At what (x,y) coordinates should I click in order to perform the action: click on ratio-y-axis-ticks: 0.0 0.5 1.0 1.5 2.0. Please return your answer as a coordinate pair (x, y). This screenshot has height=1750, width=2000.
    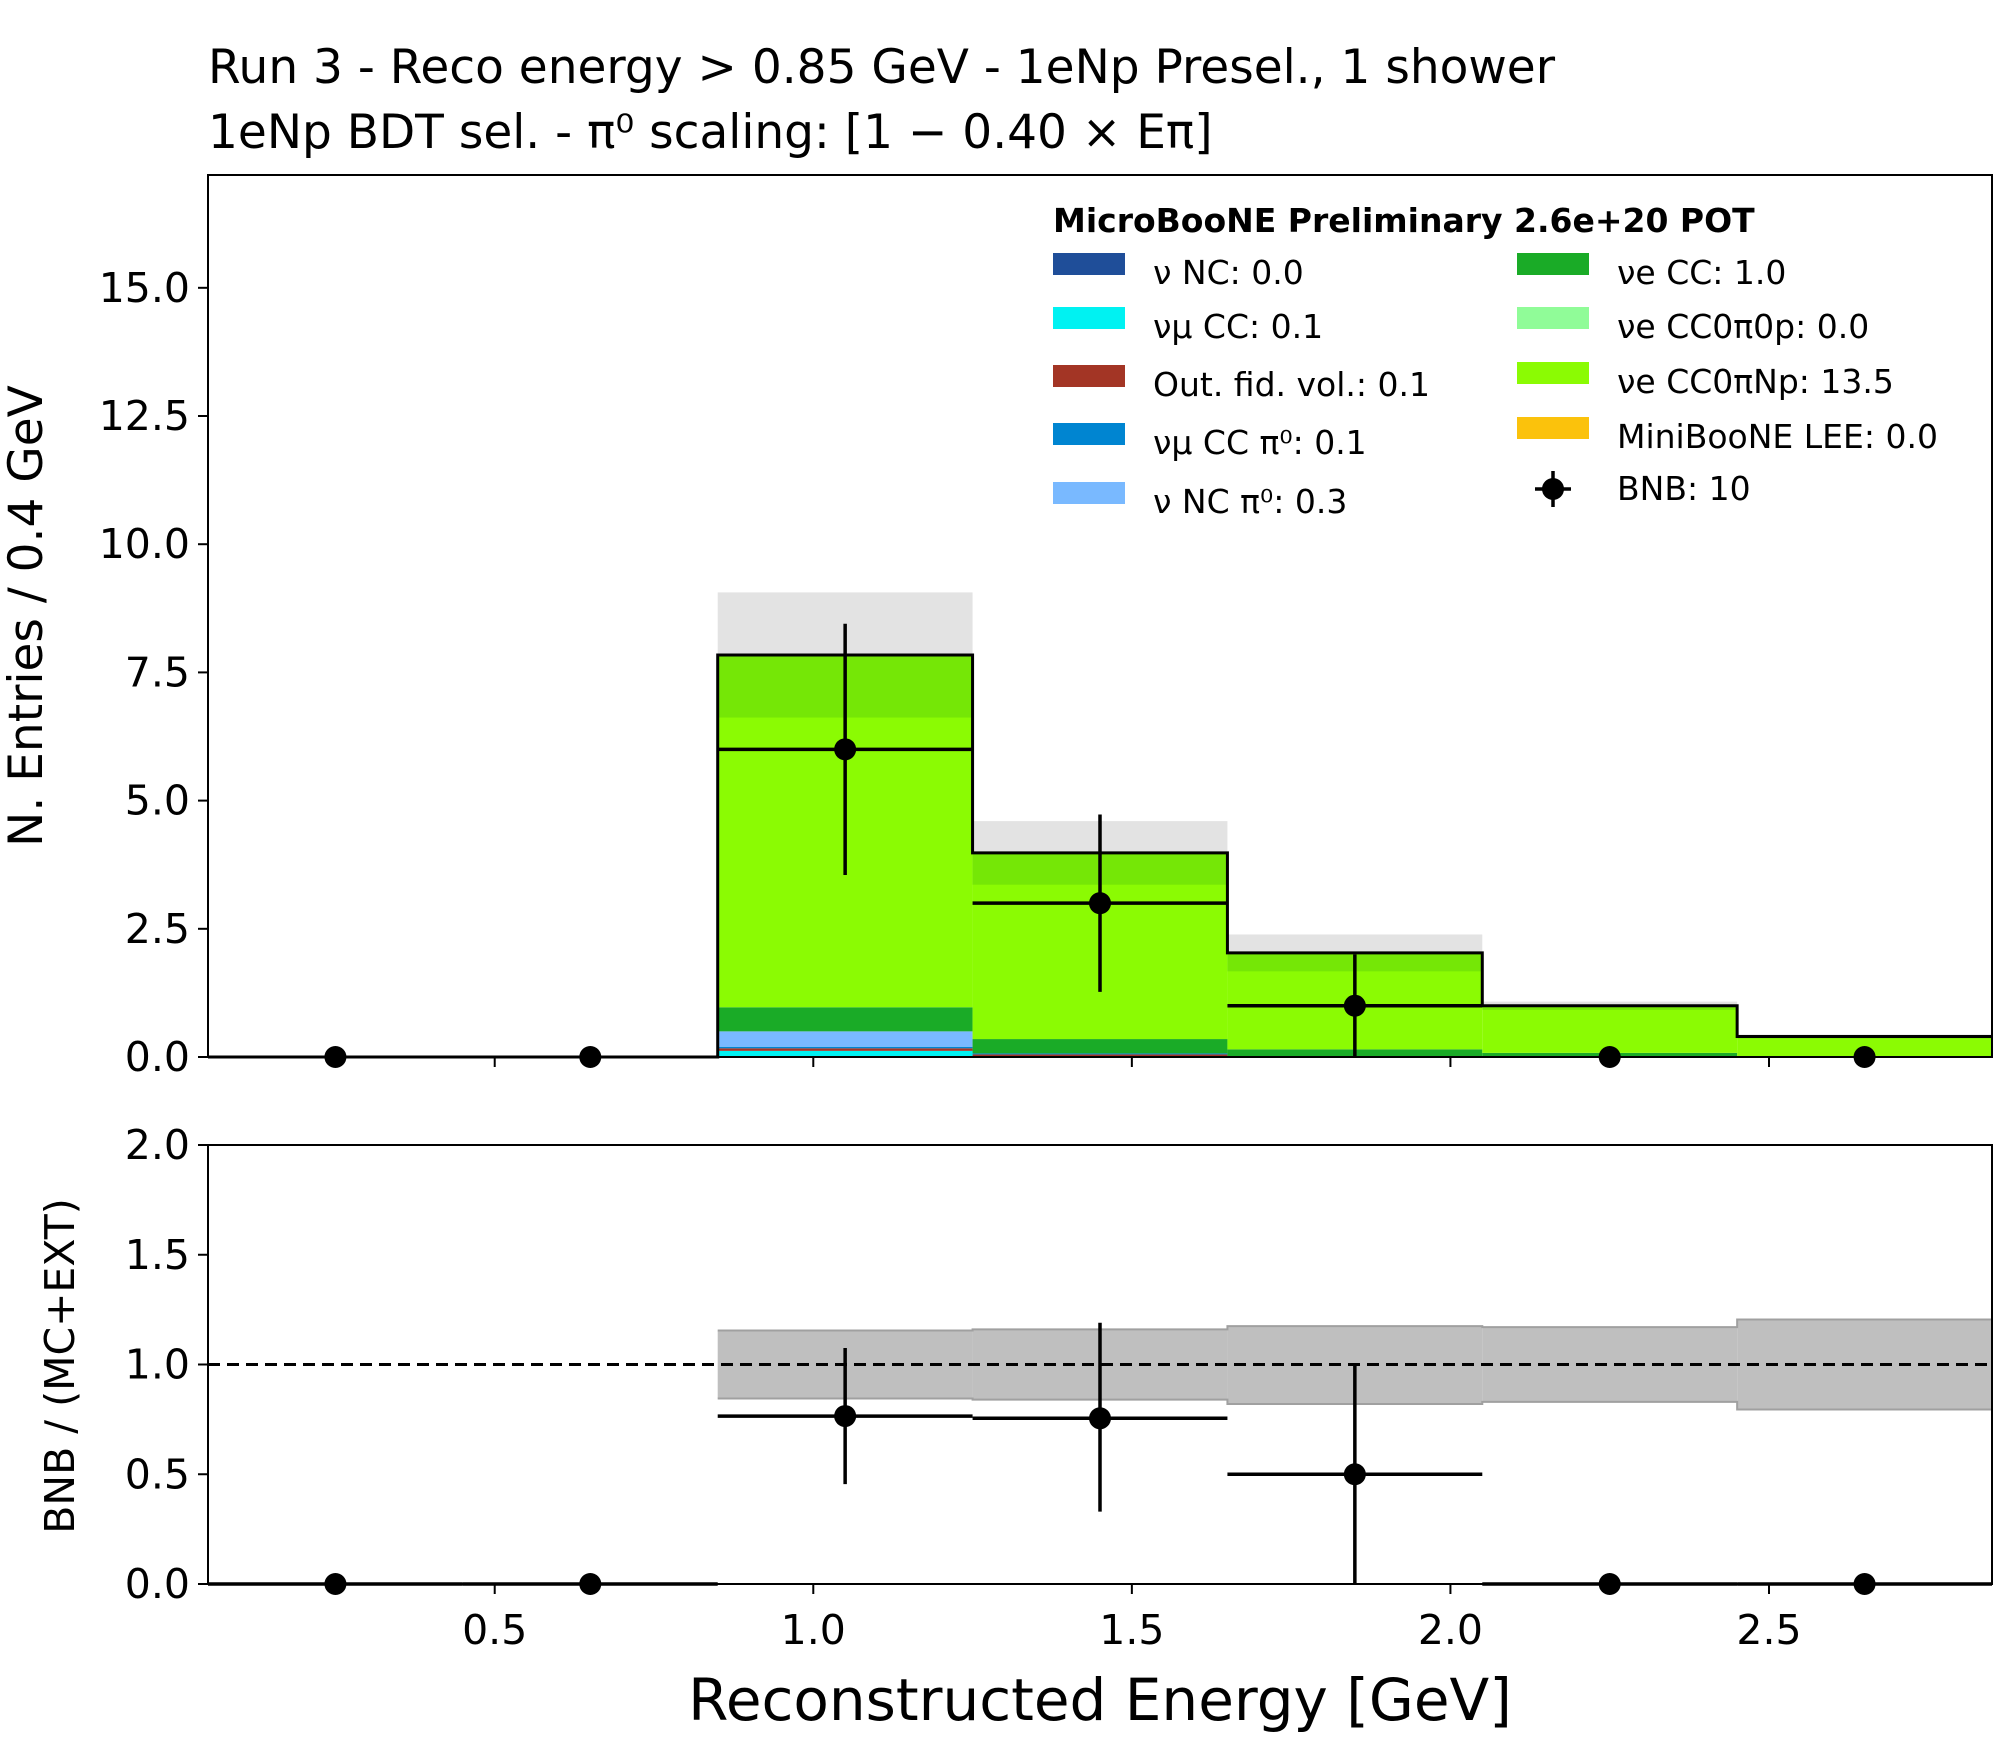
    Looking at the image, I should click on (166, 1364).